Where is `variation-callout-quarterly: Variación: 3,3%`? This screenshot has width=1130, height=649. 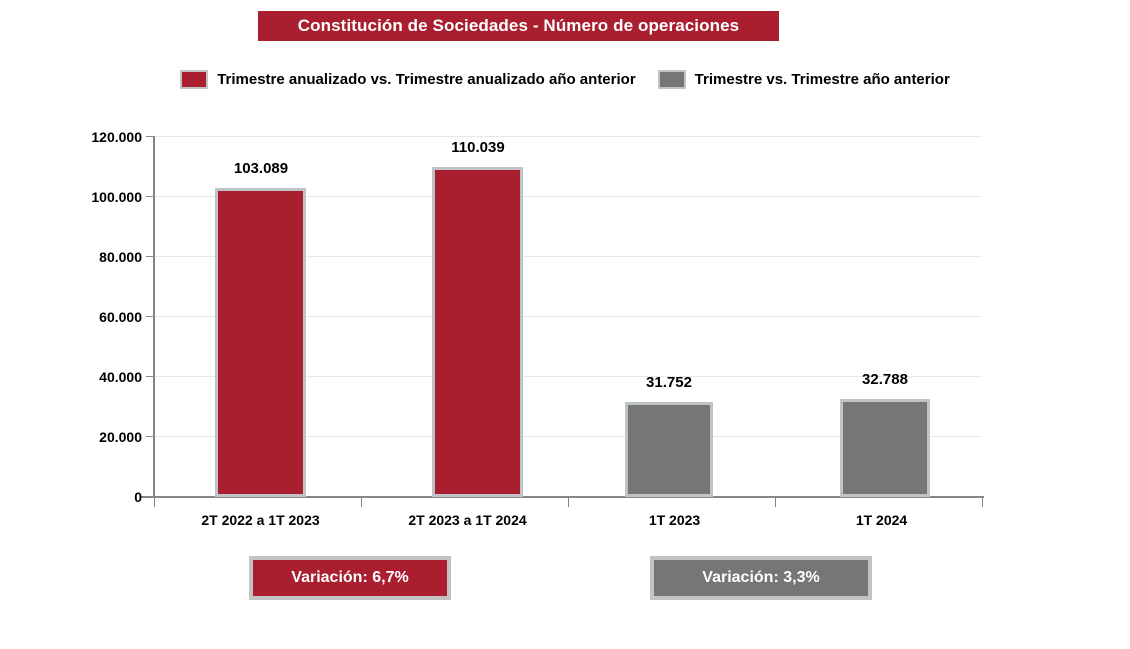 variation-callout-quarterly: Variación: 3,3% is located at coordinates (761, 578).